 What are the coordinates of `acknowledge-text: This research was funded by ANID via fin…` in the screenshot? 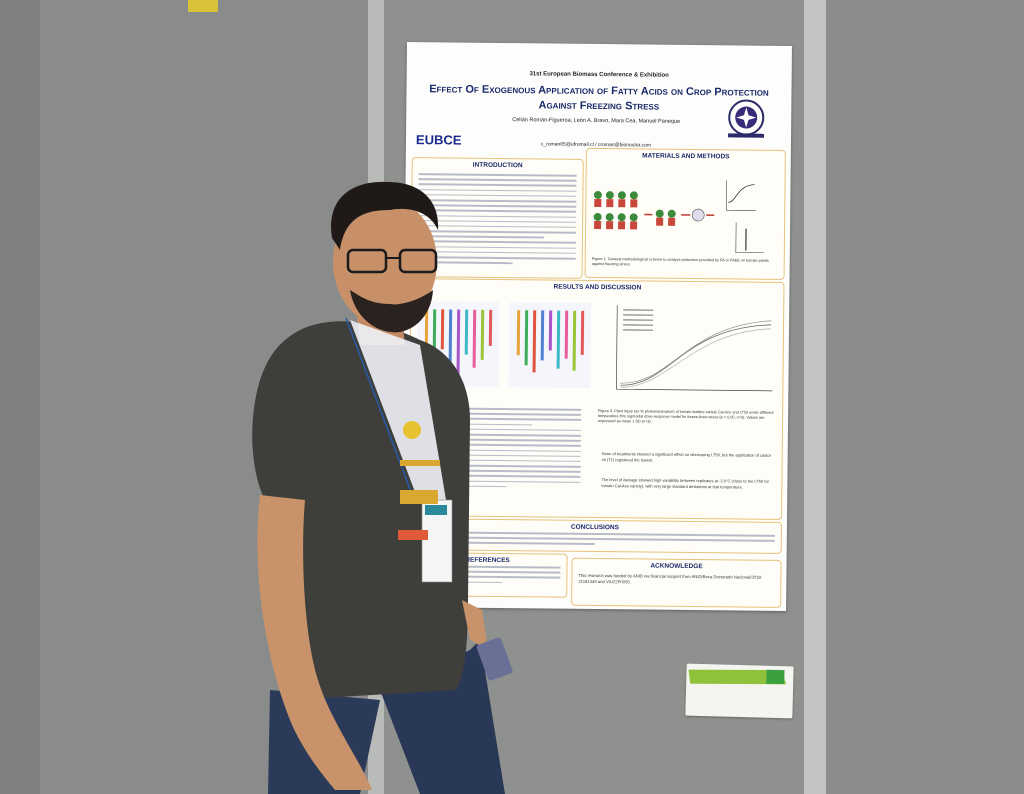 It's located at (670, 578).